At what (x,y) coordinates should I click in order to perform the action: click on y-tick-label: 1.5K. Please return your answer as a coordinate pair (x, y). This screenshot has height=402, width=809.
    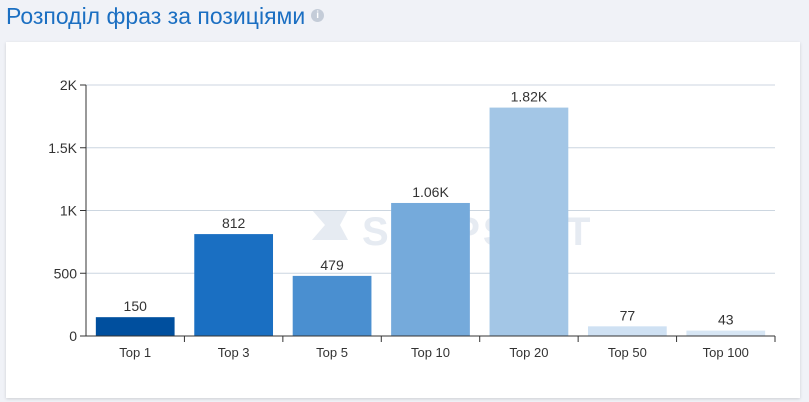
    Looking at the image, I should click on (62, 148).